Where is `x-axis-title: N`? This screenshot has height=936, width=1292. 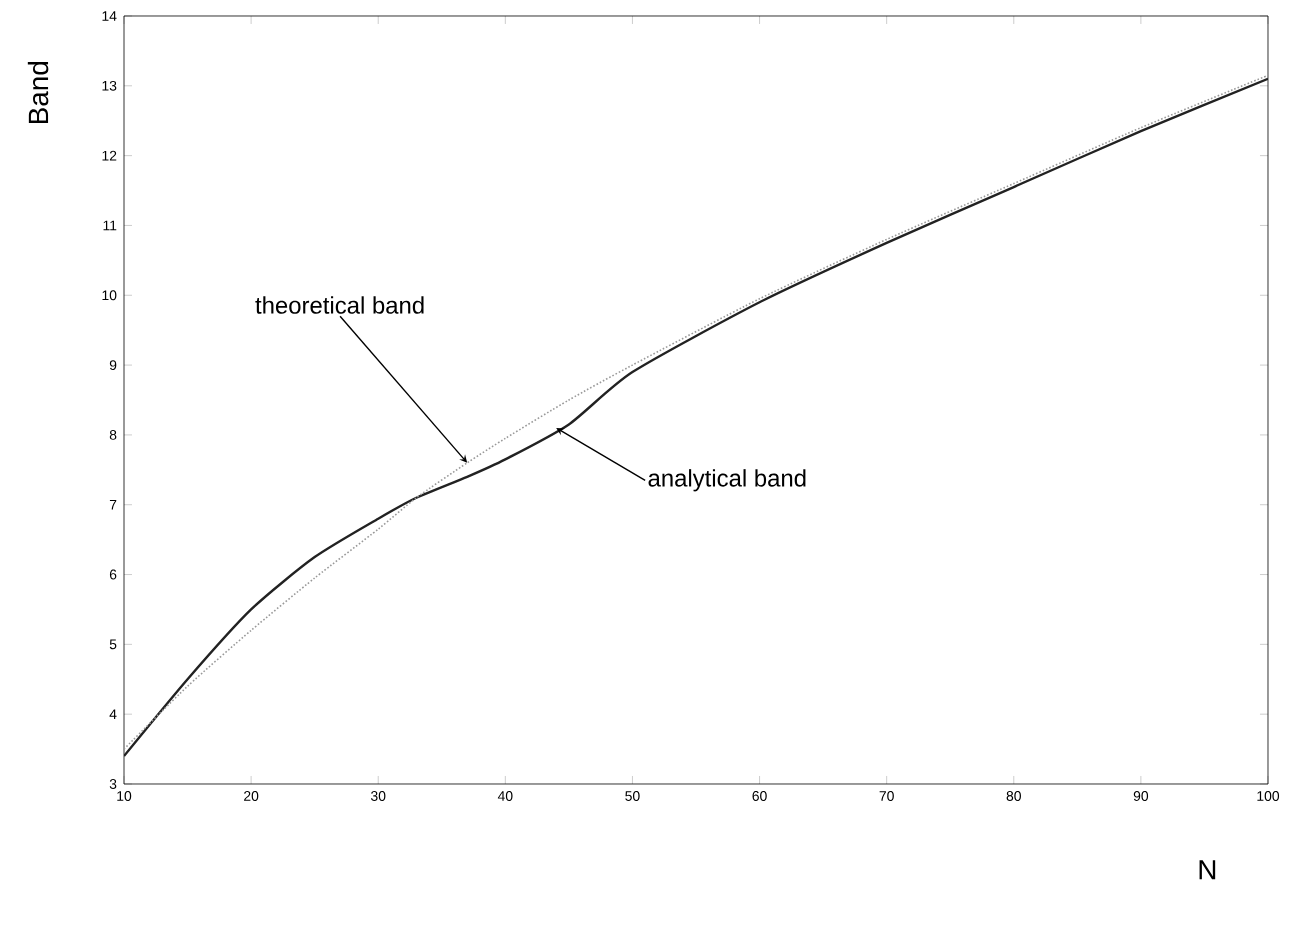
x-axis-title: N is located at coordinates (1207, 870).